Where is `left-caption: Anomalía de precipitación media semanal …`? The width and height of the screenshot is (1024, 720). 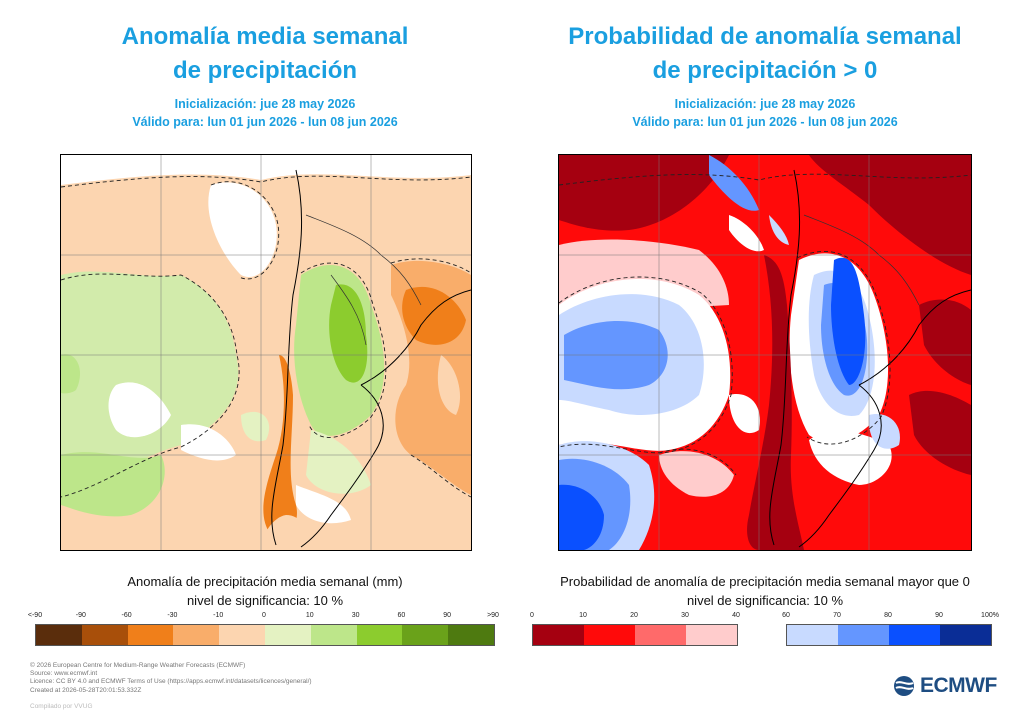 left-caption: Anomalía de precipitación media semanal … is located at coordinates (265, 591).